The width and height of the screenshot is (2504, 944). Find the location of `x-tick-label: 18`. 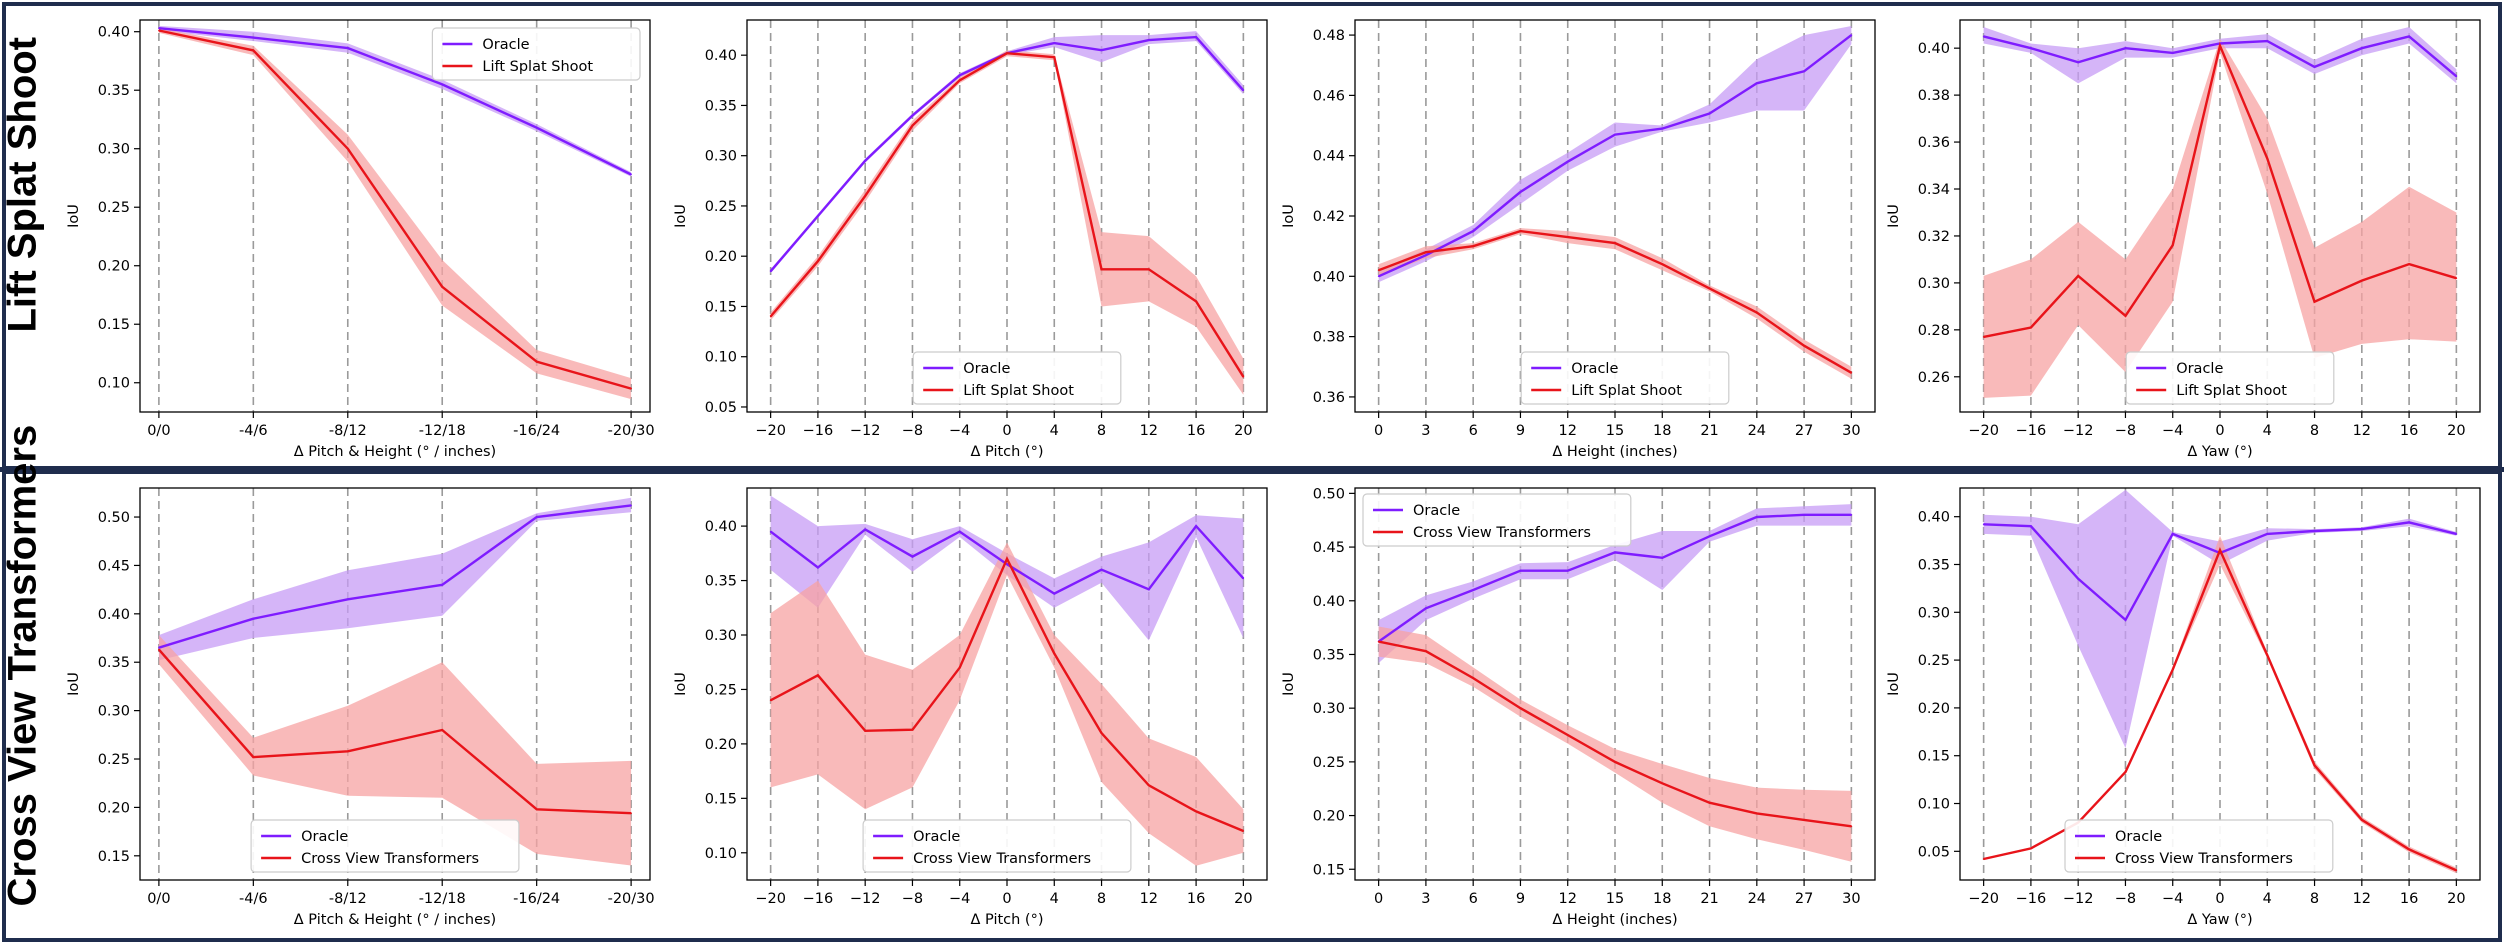

x-tick-label: 18 is located at coordinates (1662, 899).